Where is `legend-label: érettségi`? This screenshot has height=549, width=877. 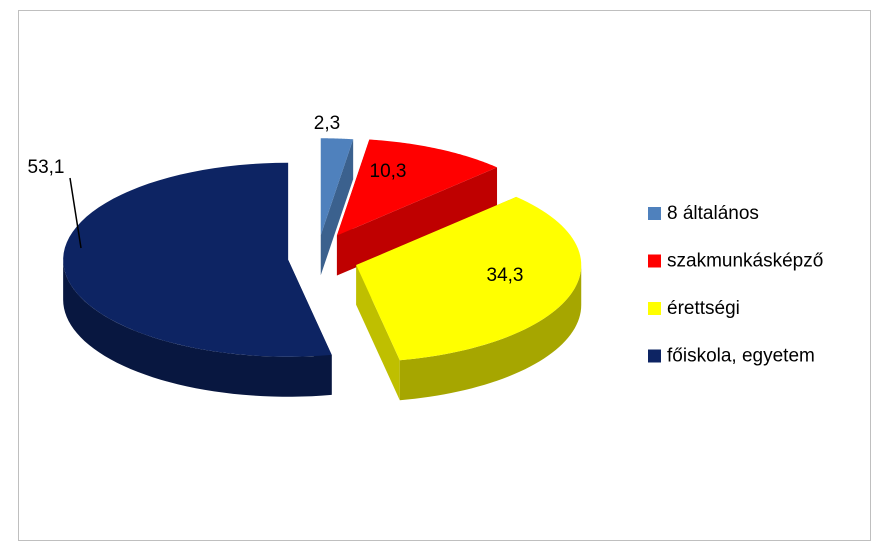 legend-label: érettségi is located at coordinates (703, 308).